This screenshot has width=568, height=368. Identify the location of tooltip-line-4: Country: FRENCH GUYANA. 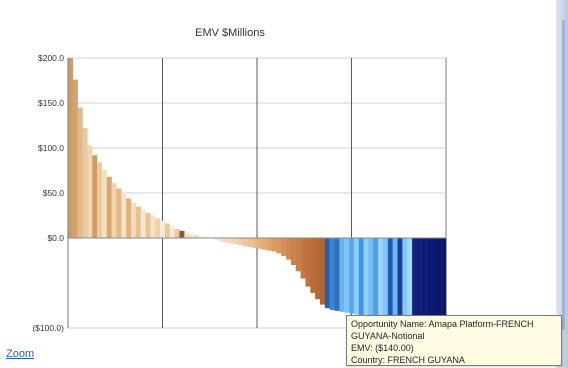
(408, 360).